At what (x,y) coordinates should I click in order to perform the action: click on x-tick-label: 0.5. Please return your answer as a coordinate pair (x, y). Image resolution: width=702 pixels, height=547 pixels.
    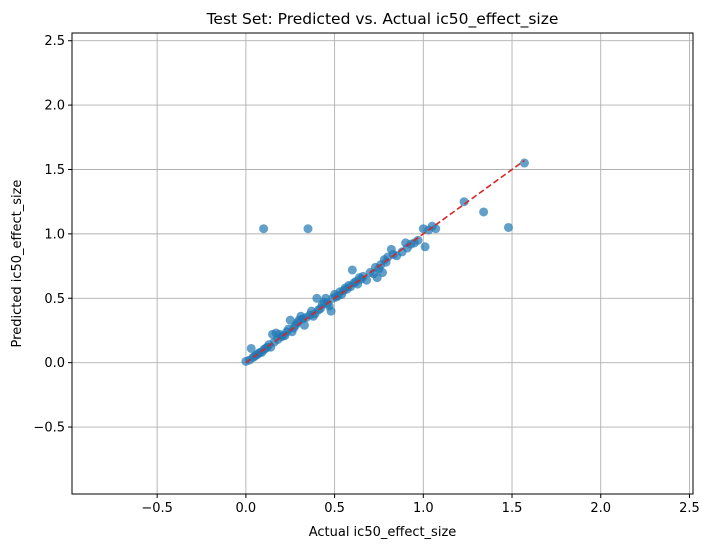
    Looking at the image, I should click on (334, 508).